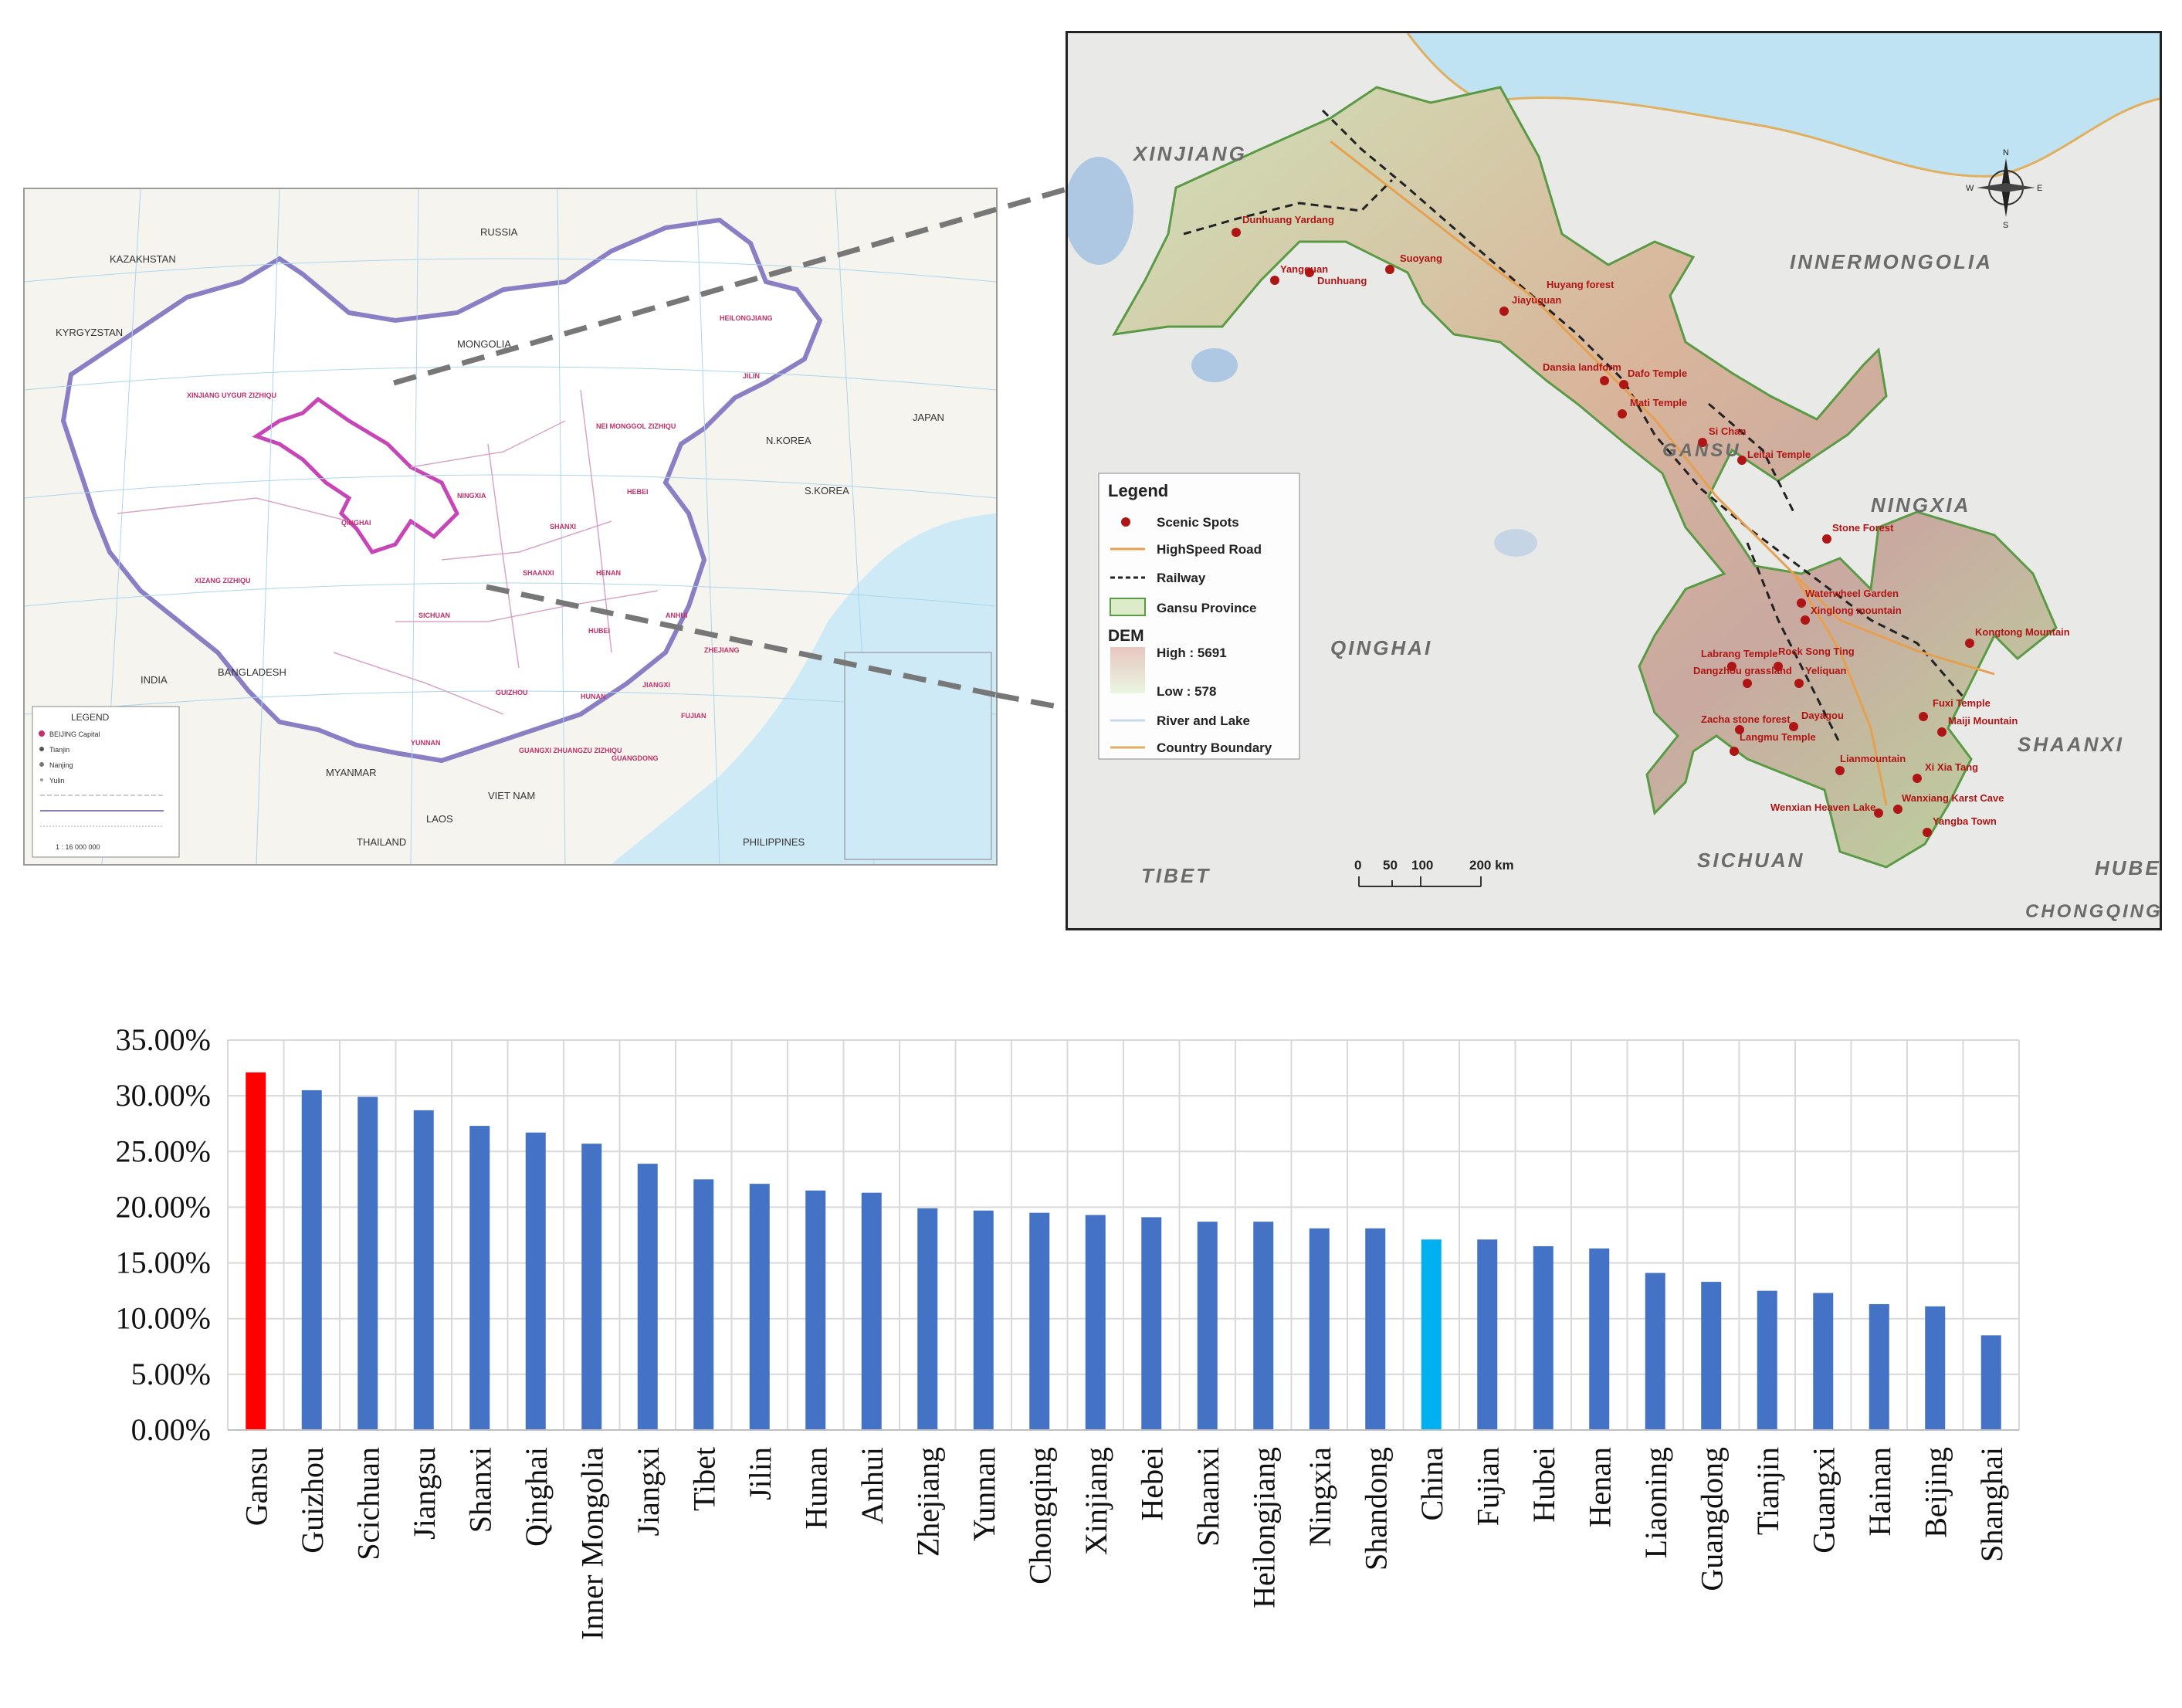 The image size is (2182, 1708). What do you see at coordinates (74, 734) in the screenshot?
I see `china-legend-item: BEIJING Capital` at bounding box center [74, 734].